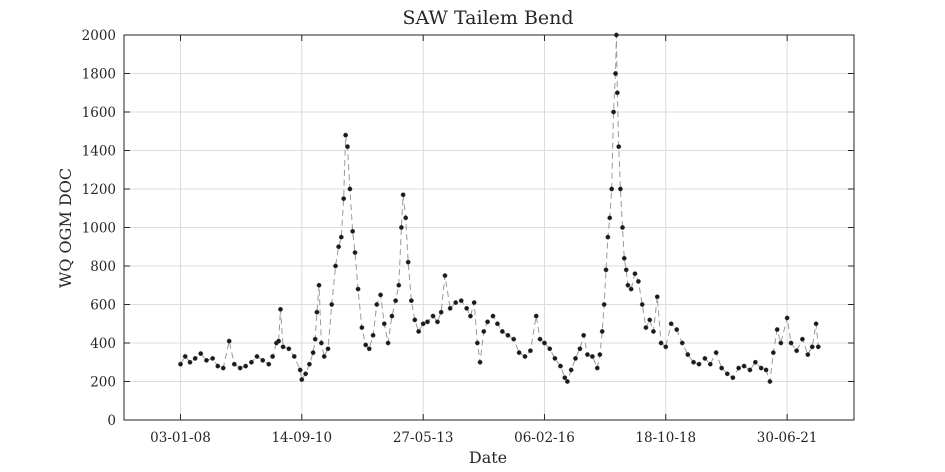 The image size is (945, 472). I want to click on y-tick-label: 200, so click(103, 383).